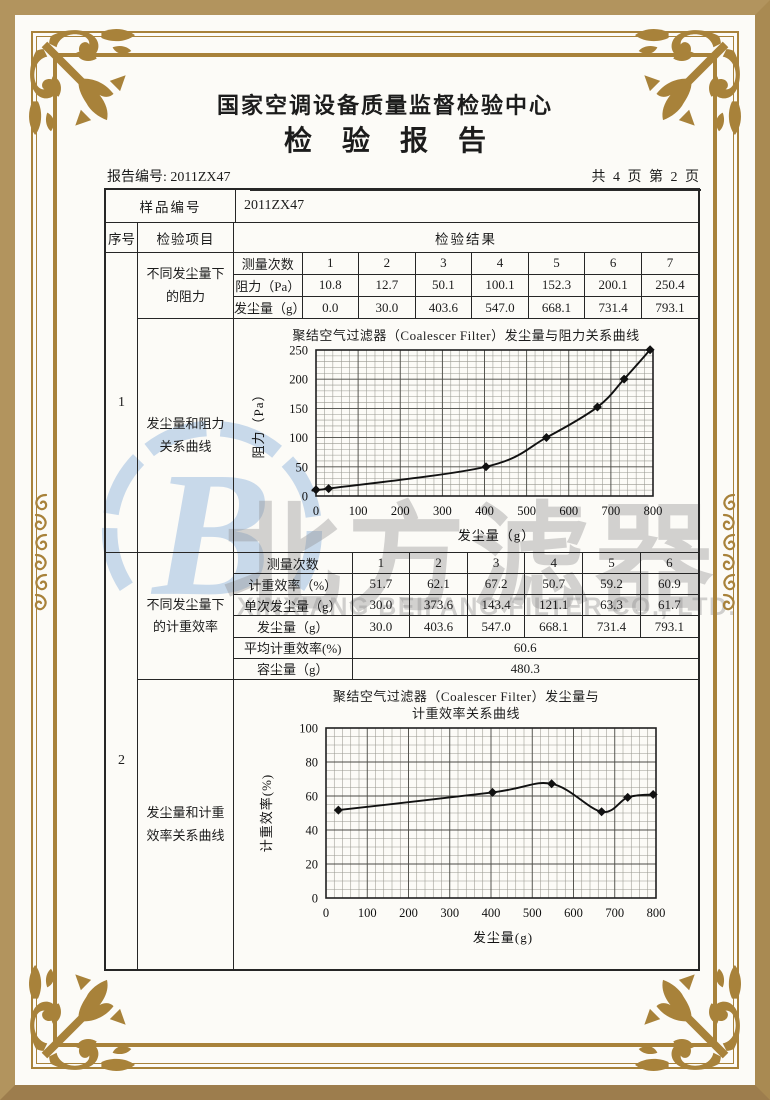 This screenshot has height=1100, width=770. What do you see at coordinates (611, 584) in the screenshot?
I see `cell-value: 59.2` at bounding box center [611, 584].